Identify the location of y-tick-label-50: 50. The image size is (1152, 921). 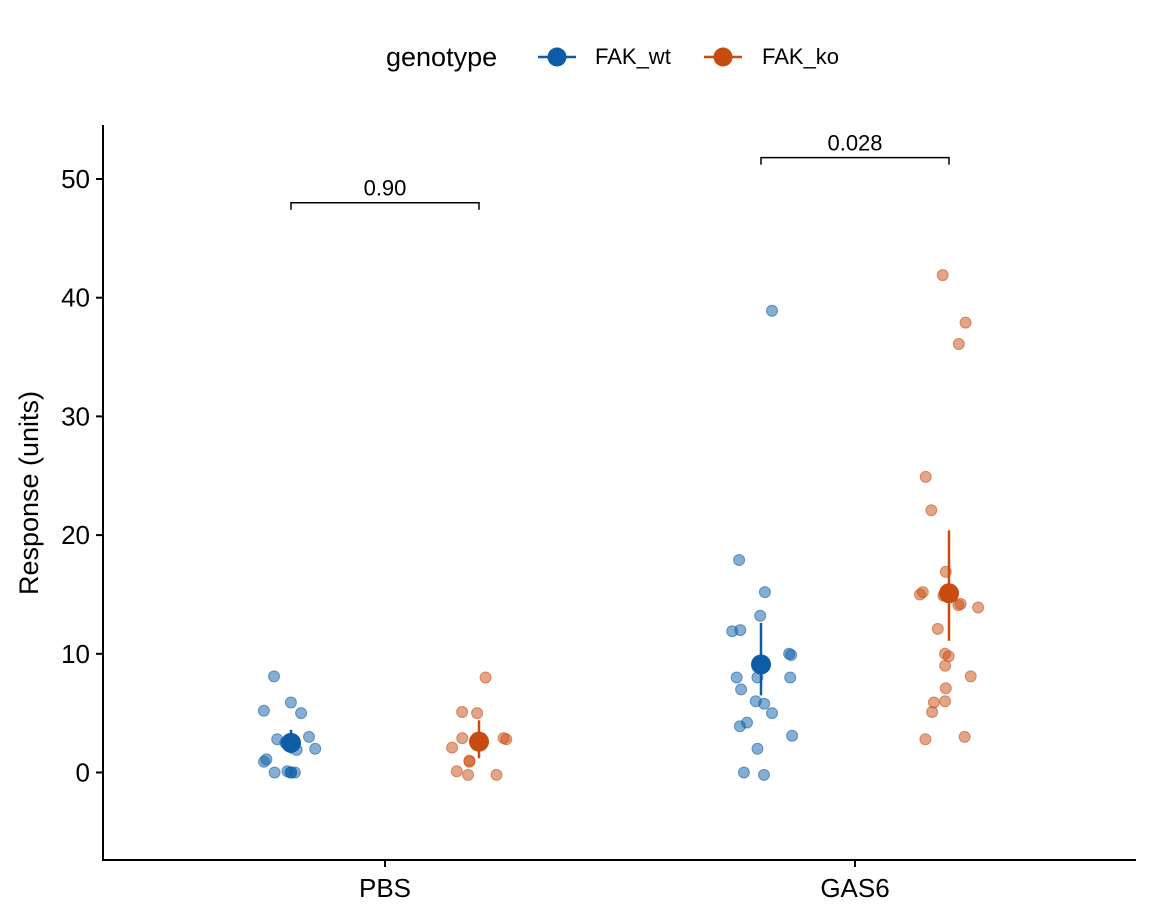
(75, 179).